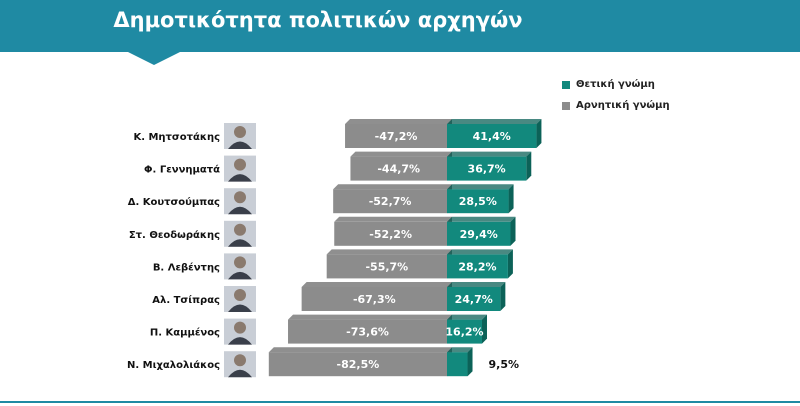  Describe the element at coordinates (174, 202) in the screenshot. I see `category-label-2: Δ. Κουτσούμπας` at that location.